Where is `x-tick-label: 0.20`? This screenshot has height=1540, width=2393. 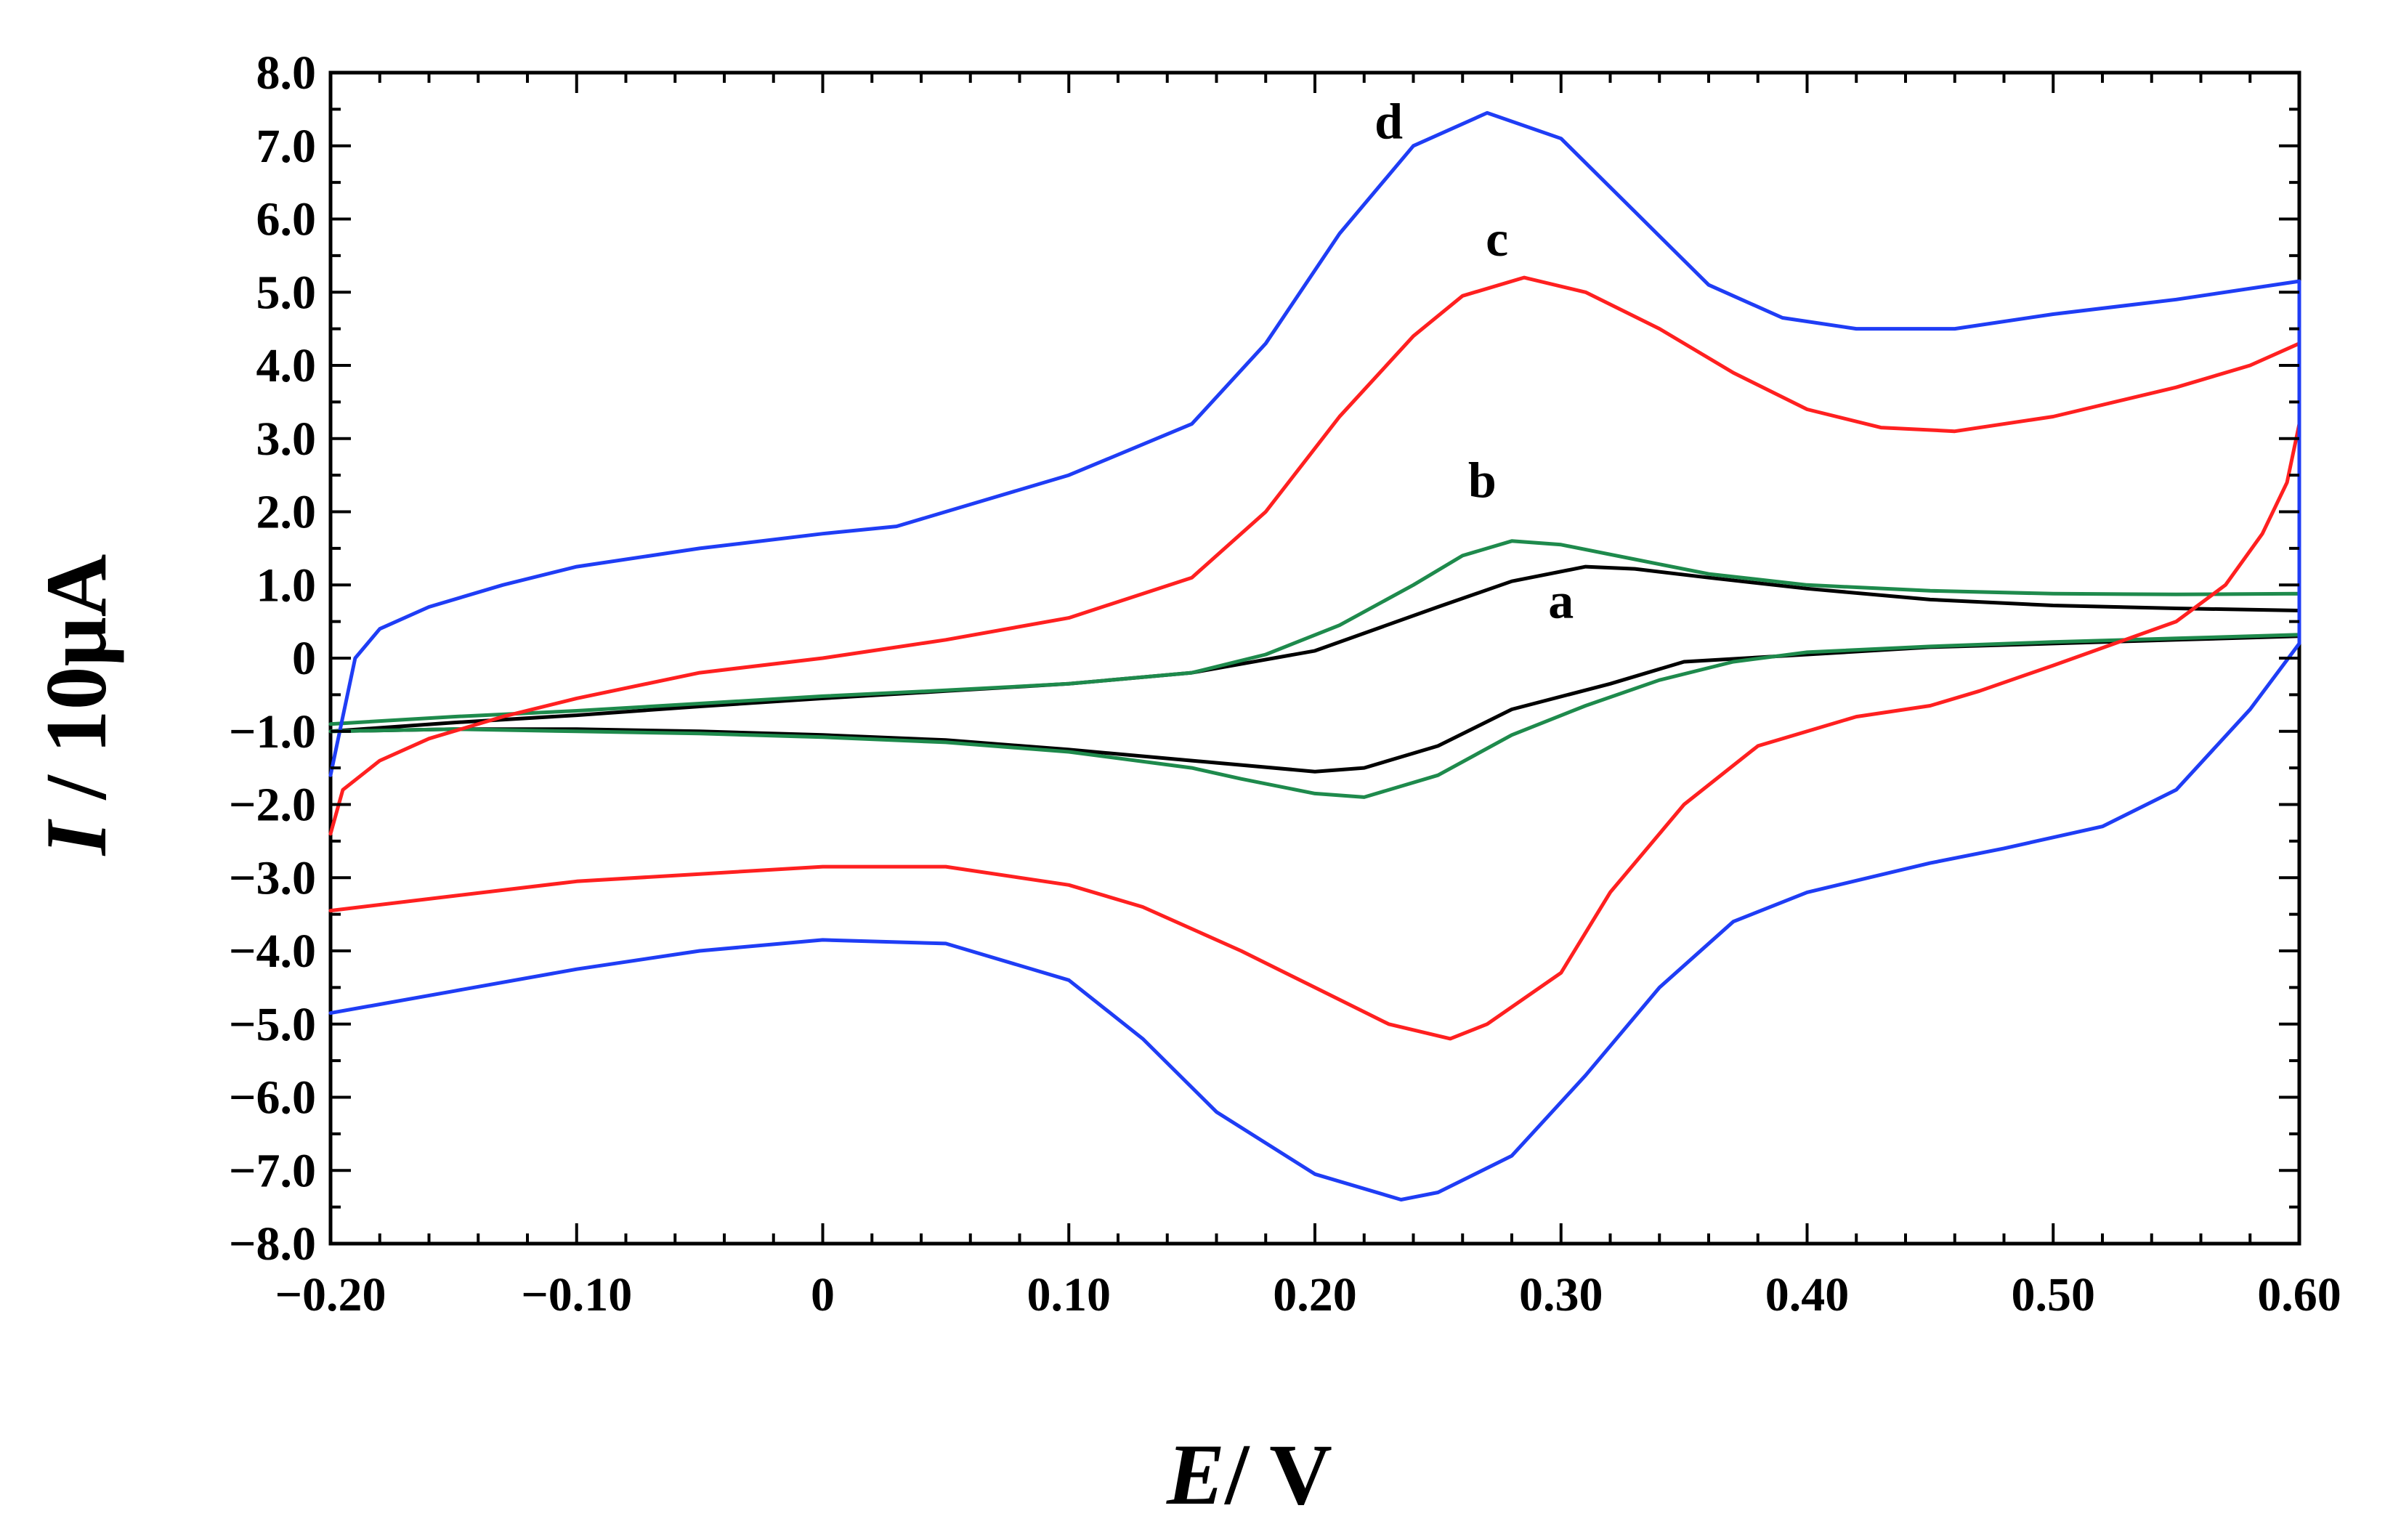
x-tick-label: 0.20 is located at coordinates (1315, 1294).